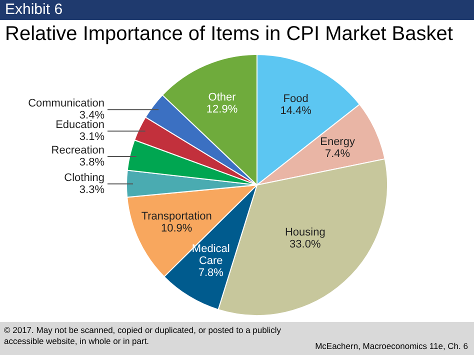 The width and height of the screenshot is (474, 355). Describe the element at coordinates (338, 142) in the screenshot. I see `slice-label: Energy` at that location.